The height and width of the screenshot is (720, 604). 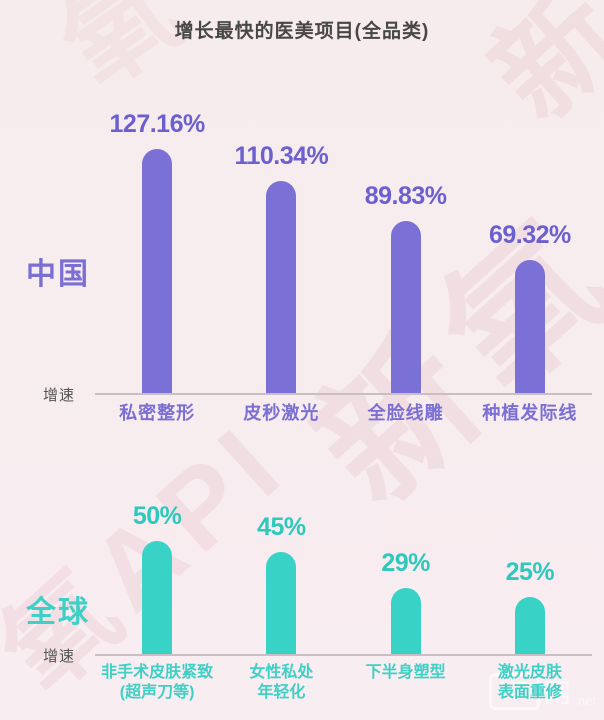 What do you see at coordinates (58, 612) in the screenshot?
I see `region-label-global: 全球` at bounding box center [58, 612].